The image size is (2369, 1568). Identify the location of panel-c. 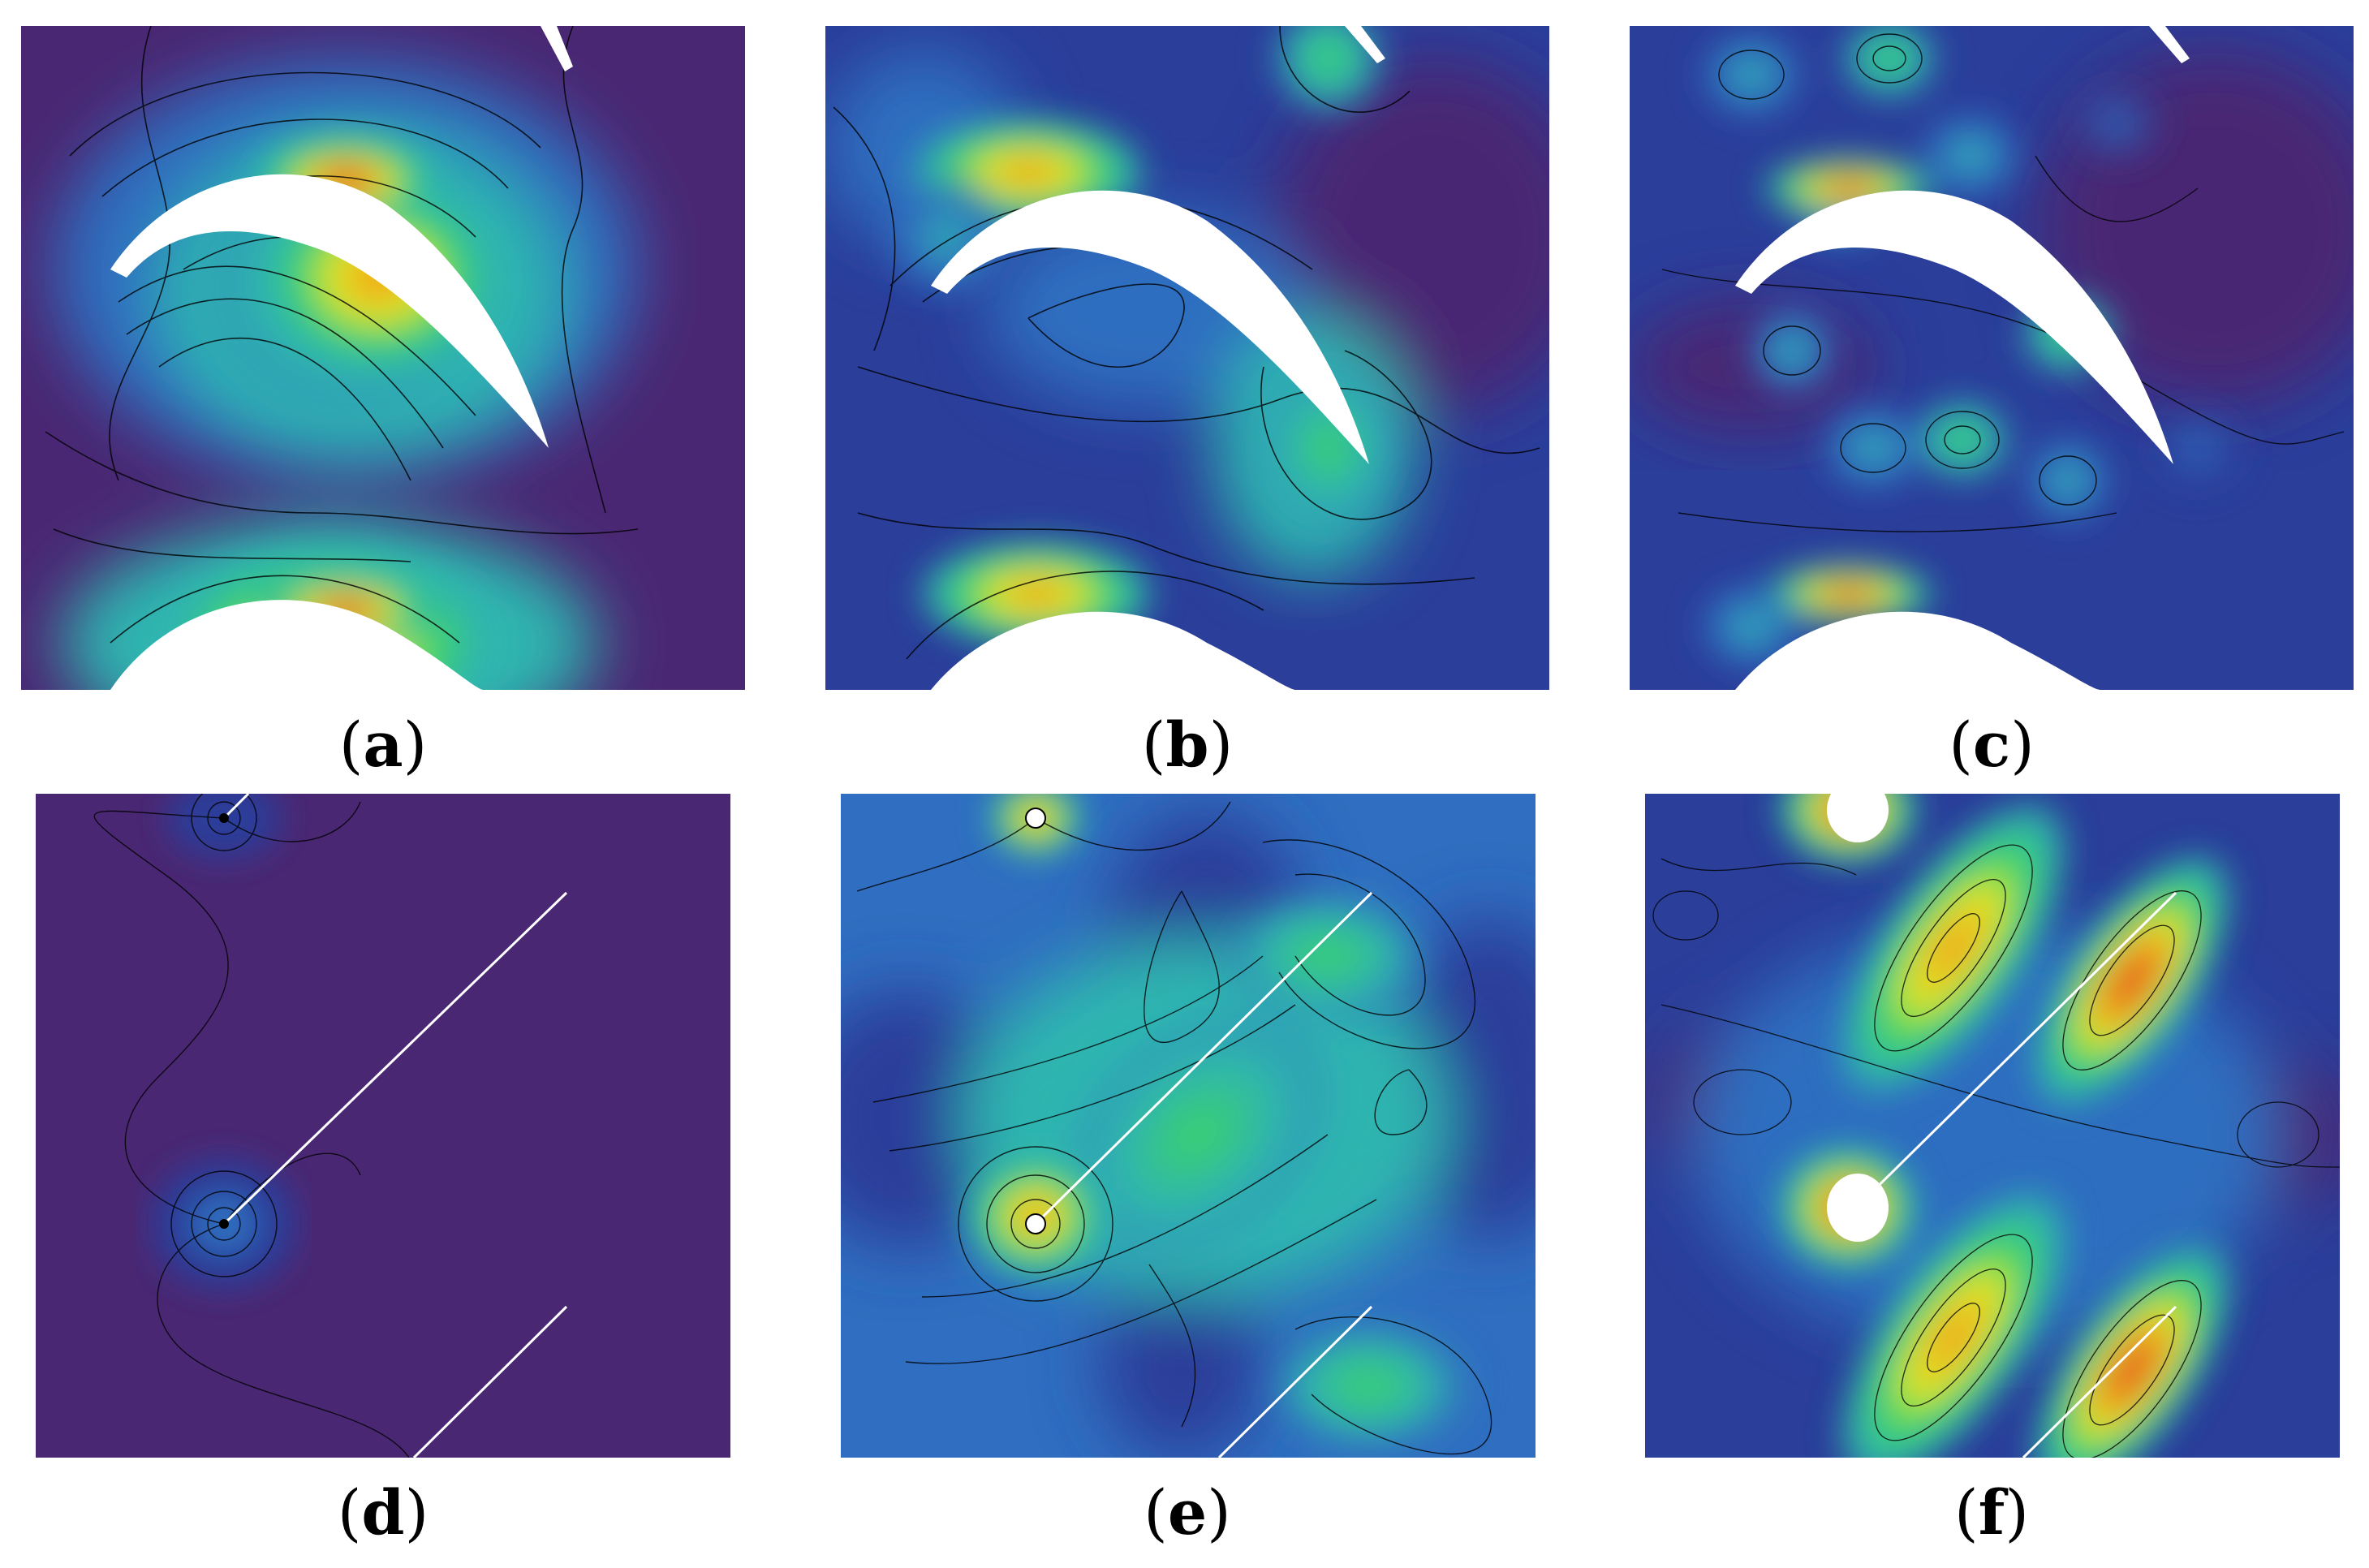
(1992, 358).